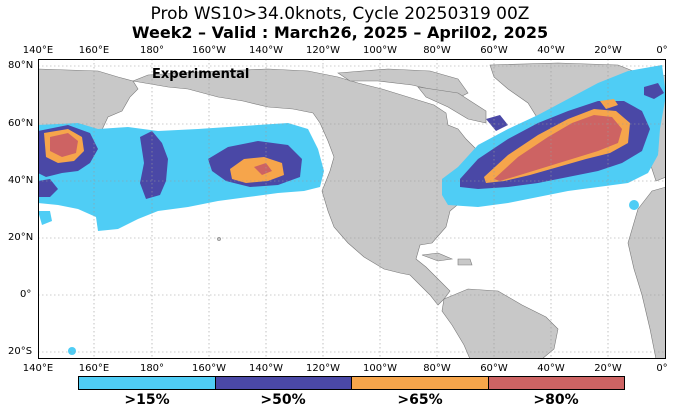  Describe the element at coordinates (494, 50) in the screenshot. I see `lon-tick-top-60W: 60°W` at that location.